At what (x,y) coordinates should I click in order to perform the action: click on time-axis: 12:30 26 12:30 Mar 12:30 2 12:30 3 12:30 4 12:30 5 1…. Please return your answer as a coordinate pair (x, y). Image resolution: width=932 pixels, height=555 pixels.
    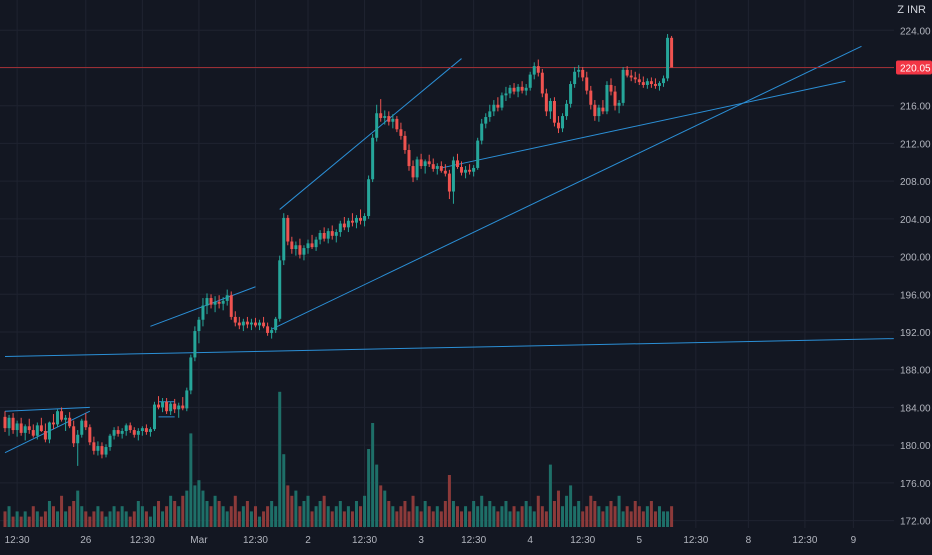
    Looking at the image, I should click on (466, 539).